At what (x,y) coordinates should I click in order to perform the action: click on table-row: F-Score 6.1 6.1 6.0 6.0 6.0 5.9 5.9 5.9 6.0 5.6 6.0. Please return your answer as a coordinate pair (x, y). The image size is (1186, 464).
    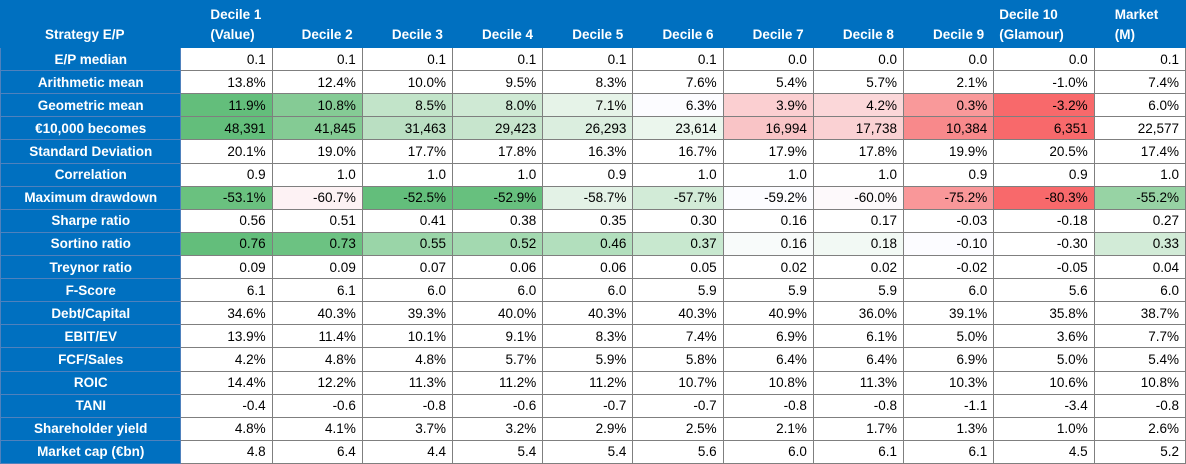
    Looking at the image, I should click on (593, 290).